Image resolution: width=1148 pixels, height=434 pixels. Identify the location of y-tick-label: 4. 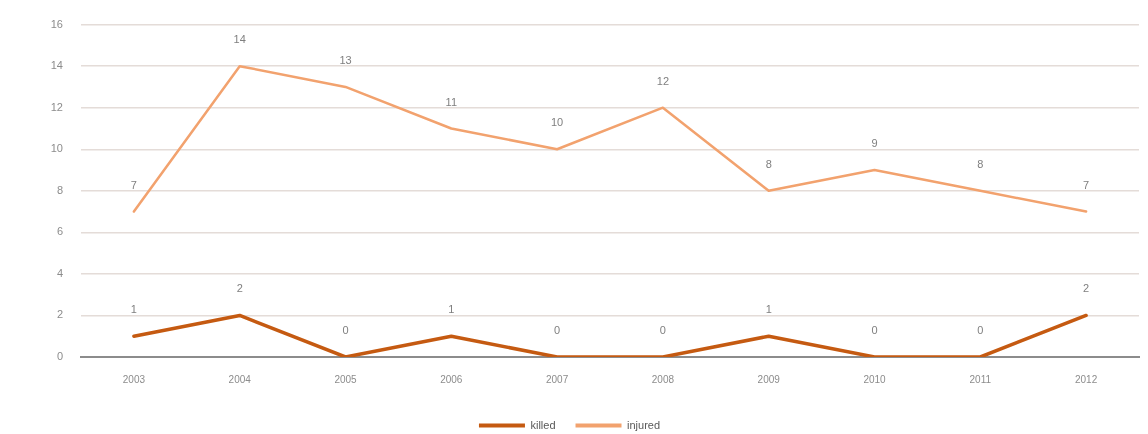
(59, 272).